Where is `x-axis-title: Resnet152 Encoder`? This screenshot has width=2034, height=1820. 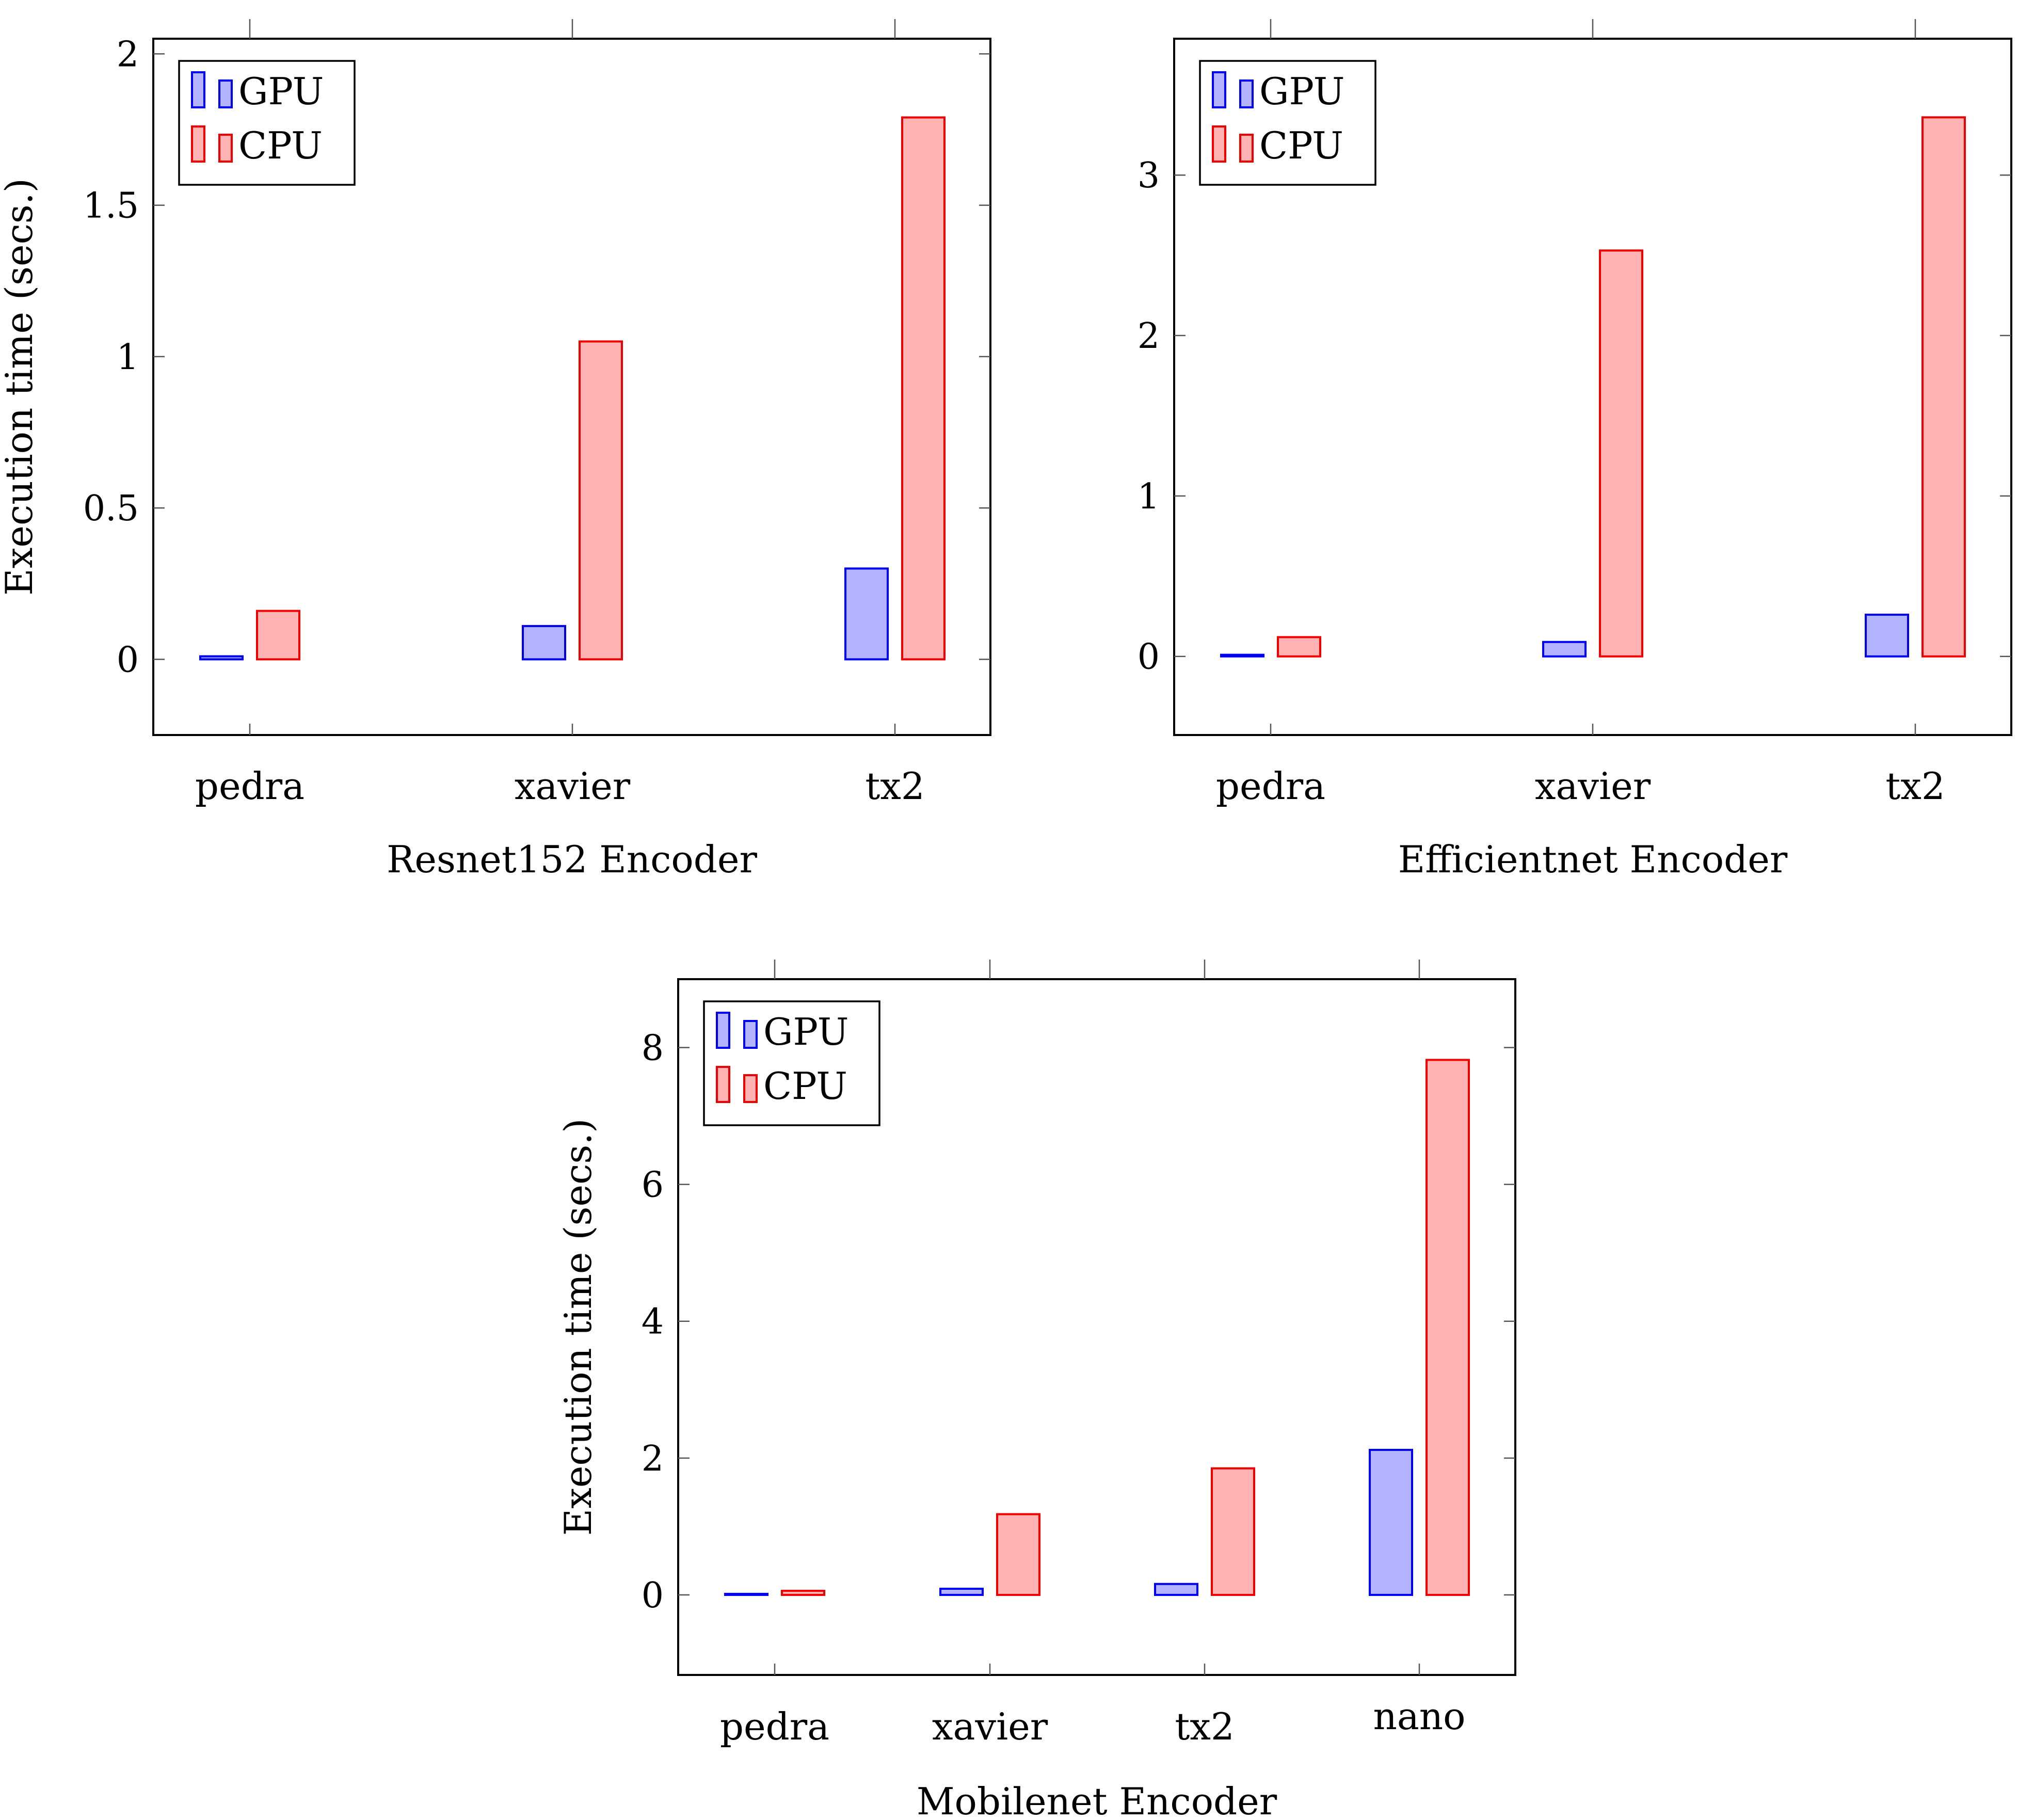 x-axis-title: Resnet152 Encoder is located at coordinates (572, 859).